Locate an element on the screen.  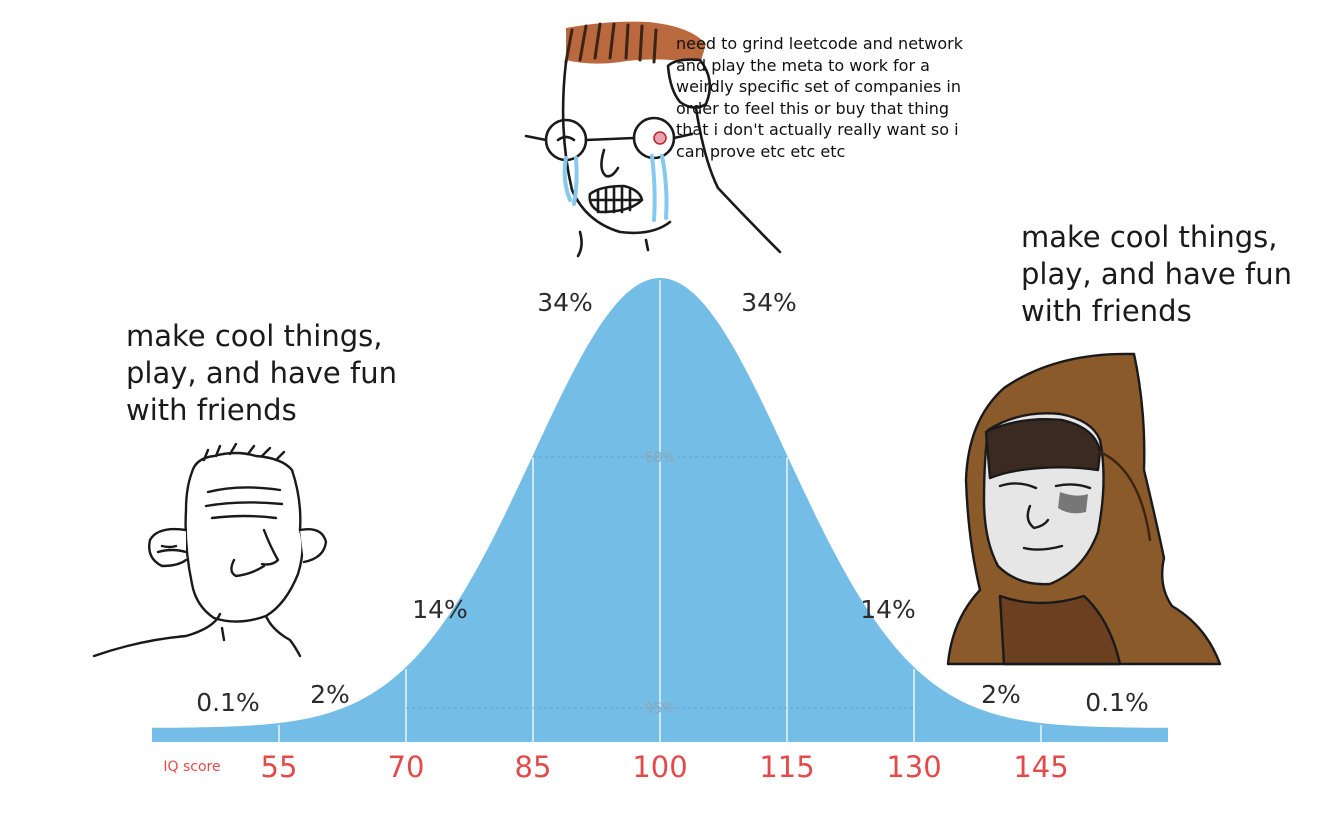
tick-label: 115 is located at coordinates (786, 767).